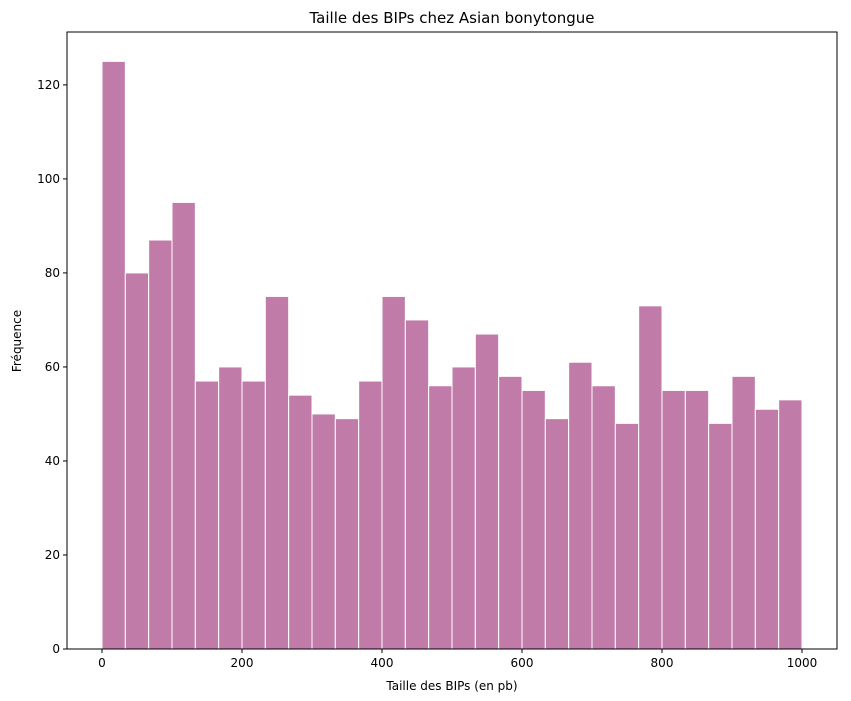 Image resolution: width=851 pixels, height=701 pixels. What do you see at coordinates (48, 85) in the screenshot?
I see `y-tick-label: 120` at bounding box center [48, 85].